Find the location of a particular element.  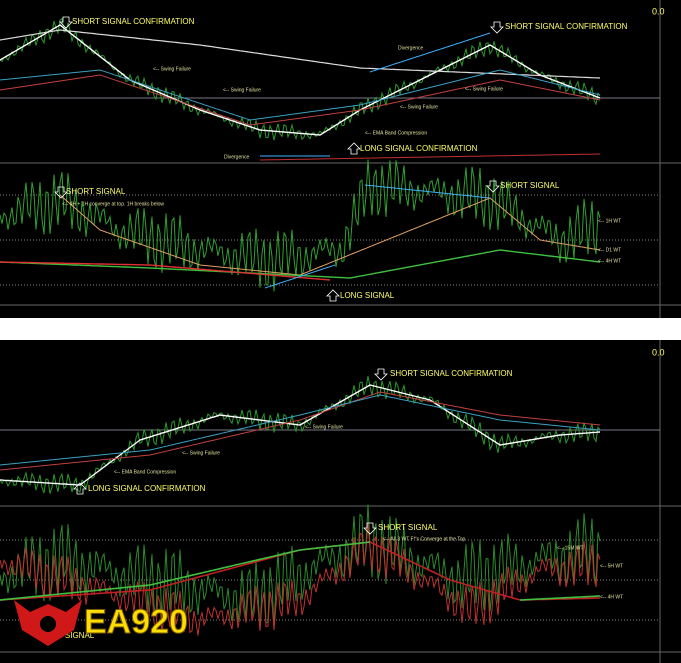

annotation: <-- 15M WT is located at coordinates (570, 548).